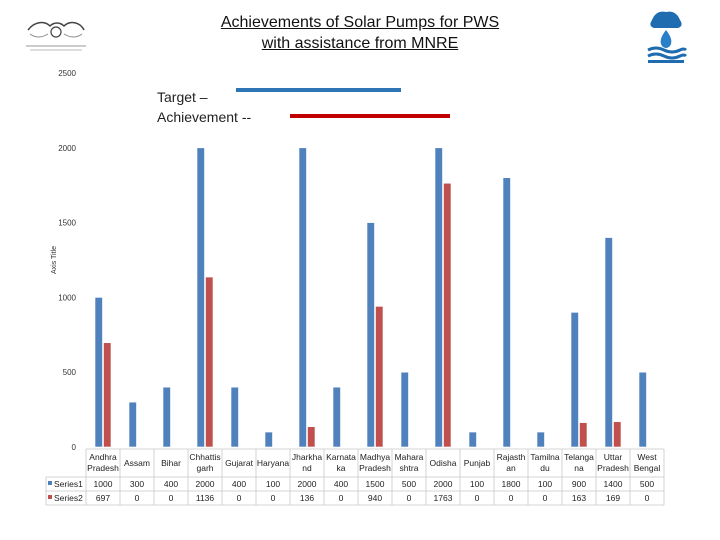 The height and width of the screenshot is (540, 720). I want to click on category-label: Odisha, so click(443, 463).